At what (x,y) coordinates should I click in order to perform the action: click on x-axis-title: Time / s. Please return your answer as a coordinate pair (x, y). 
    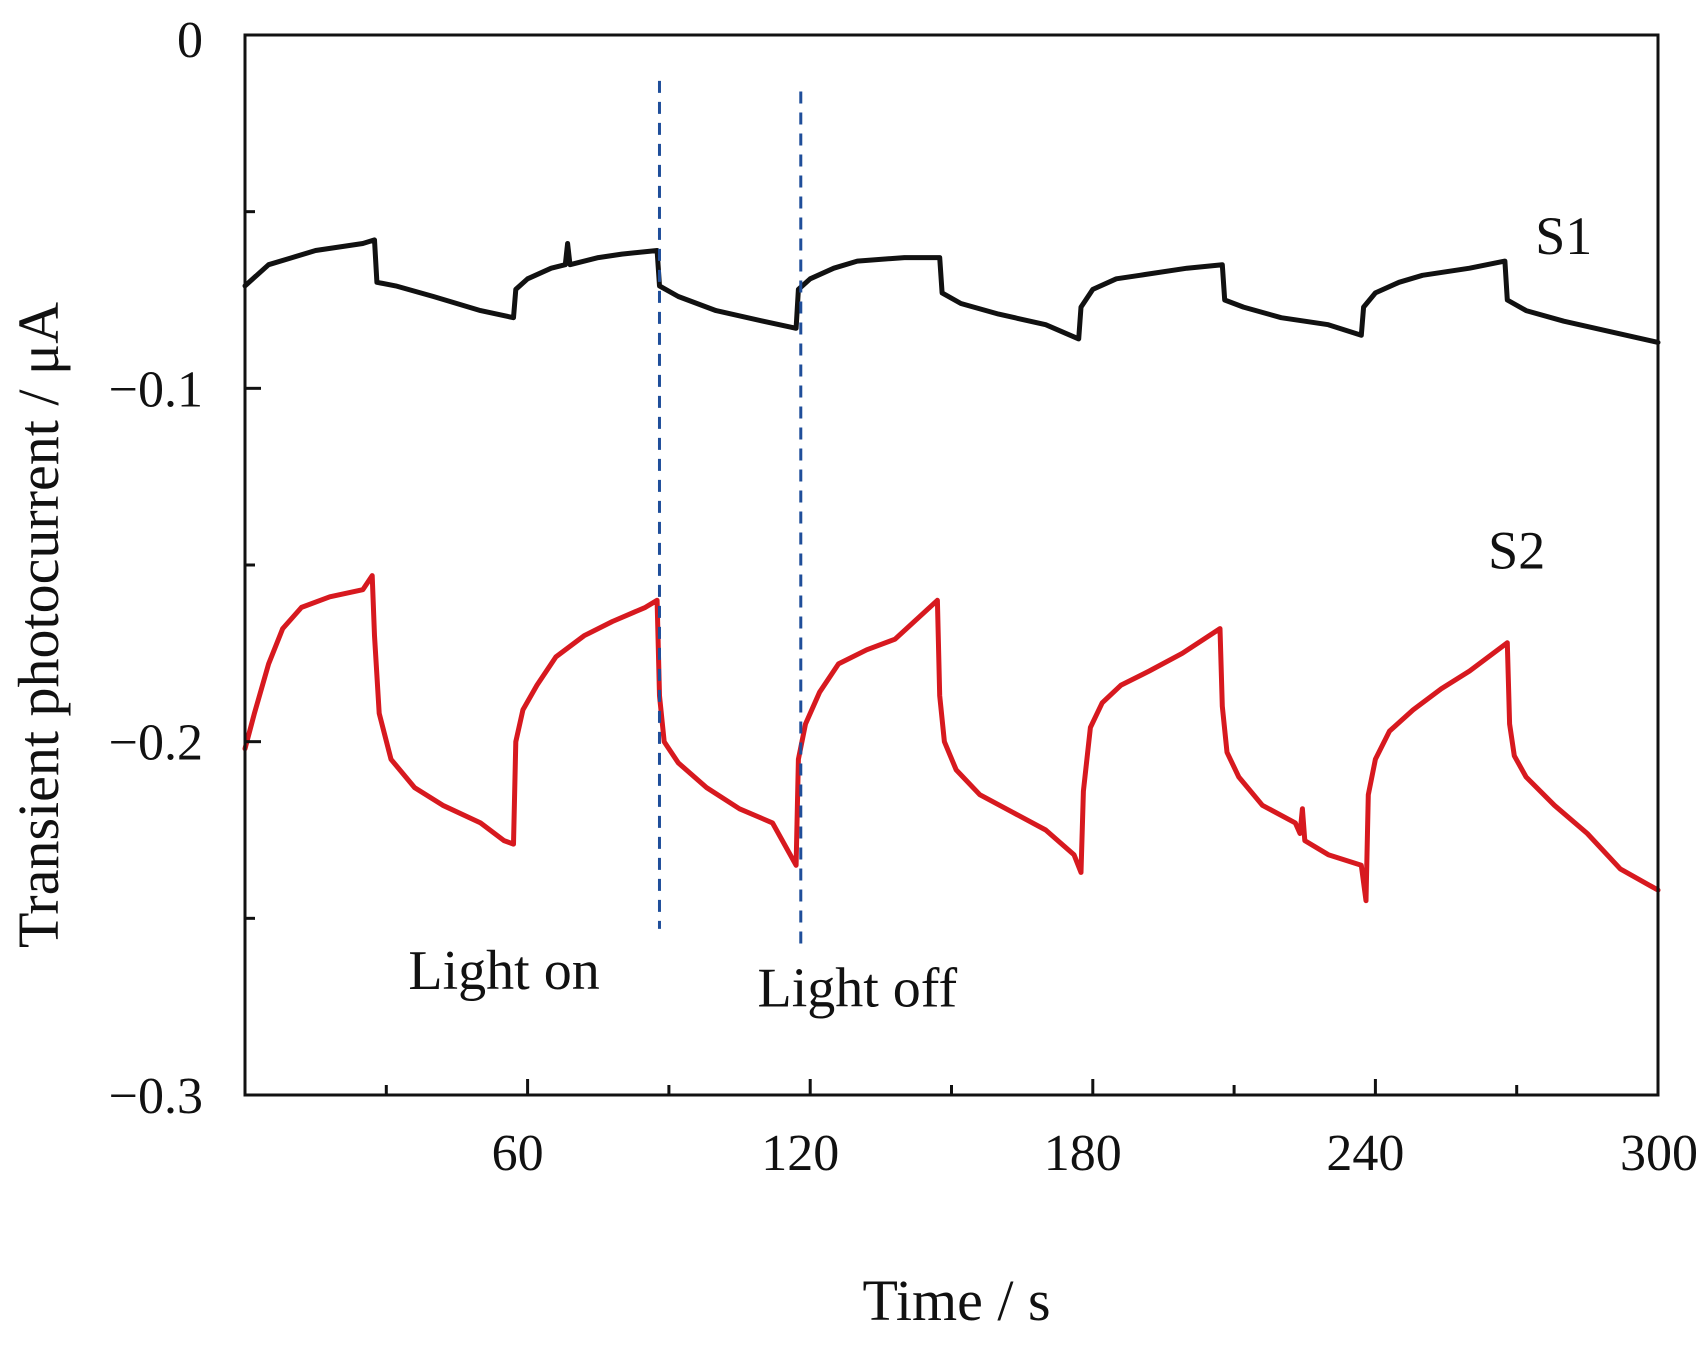
    Looking at the image, I should click on (956, 1300).